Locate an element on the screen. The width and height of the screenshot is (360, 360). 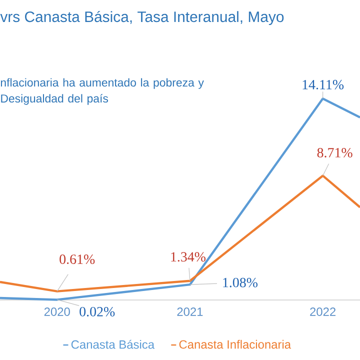
chart-title: vrs Canasta Básica, Tasa Interanual, Mayo is located at coordinates (142, 18).